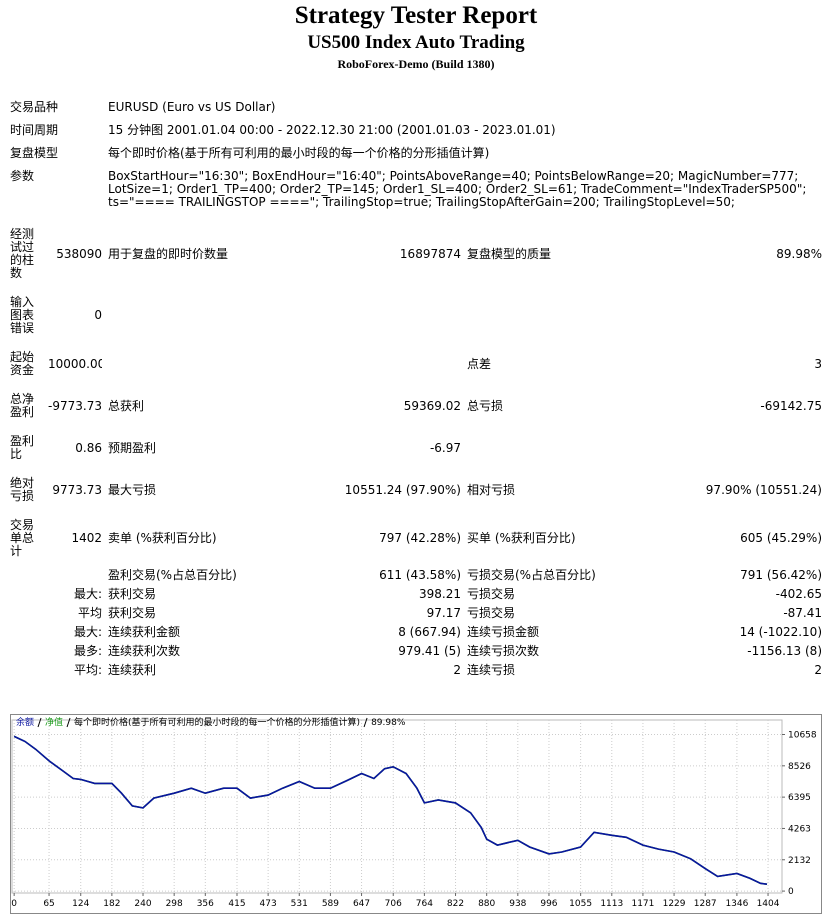 The width and height of the screenshot is (832, 915). I want to click on stat-value: 611 (43.58%), so click(420, 575).